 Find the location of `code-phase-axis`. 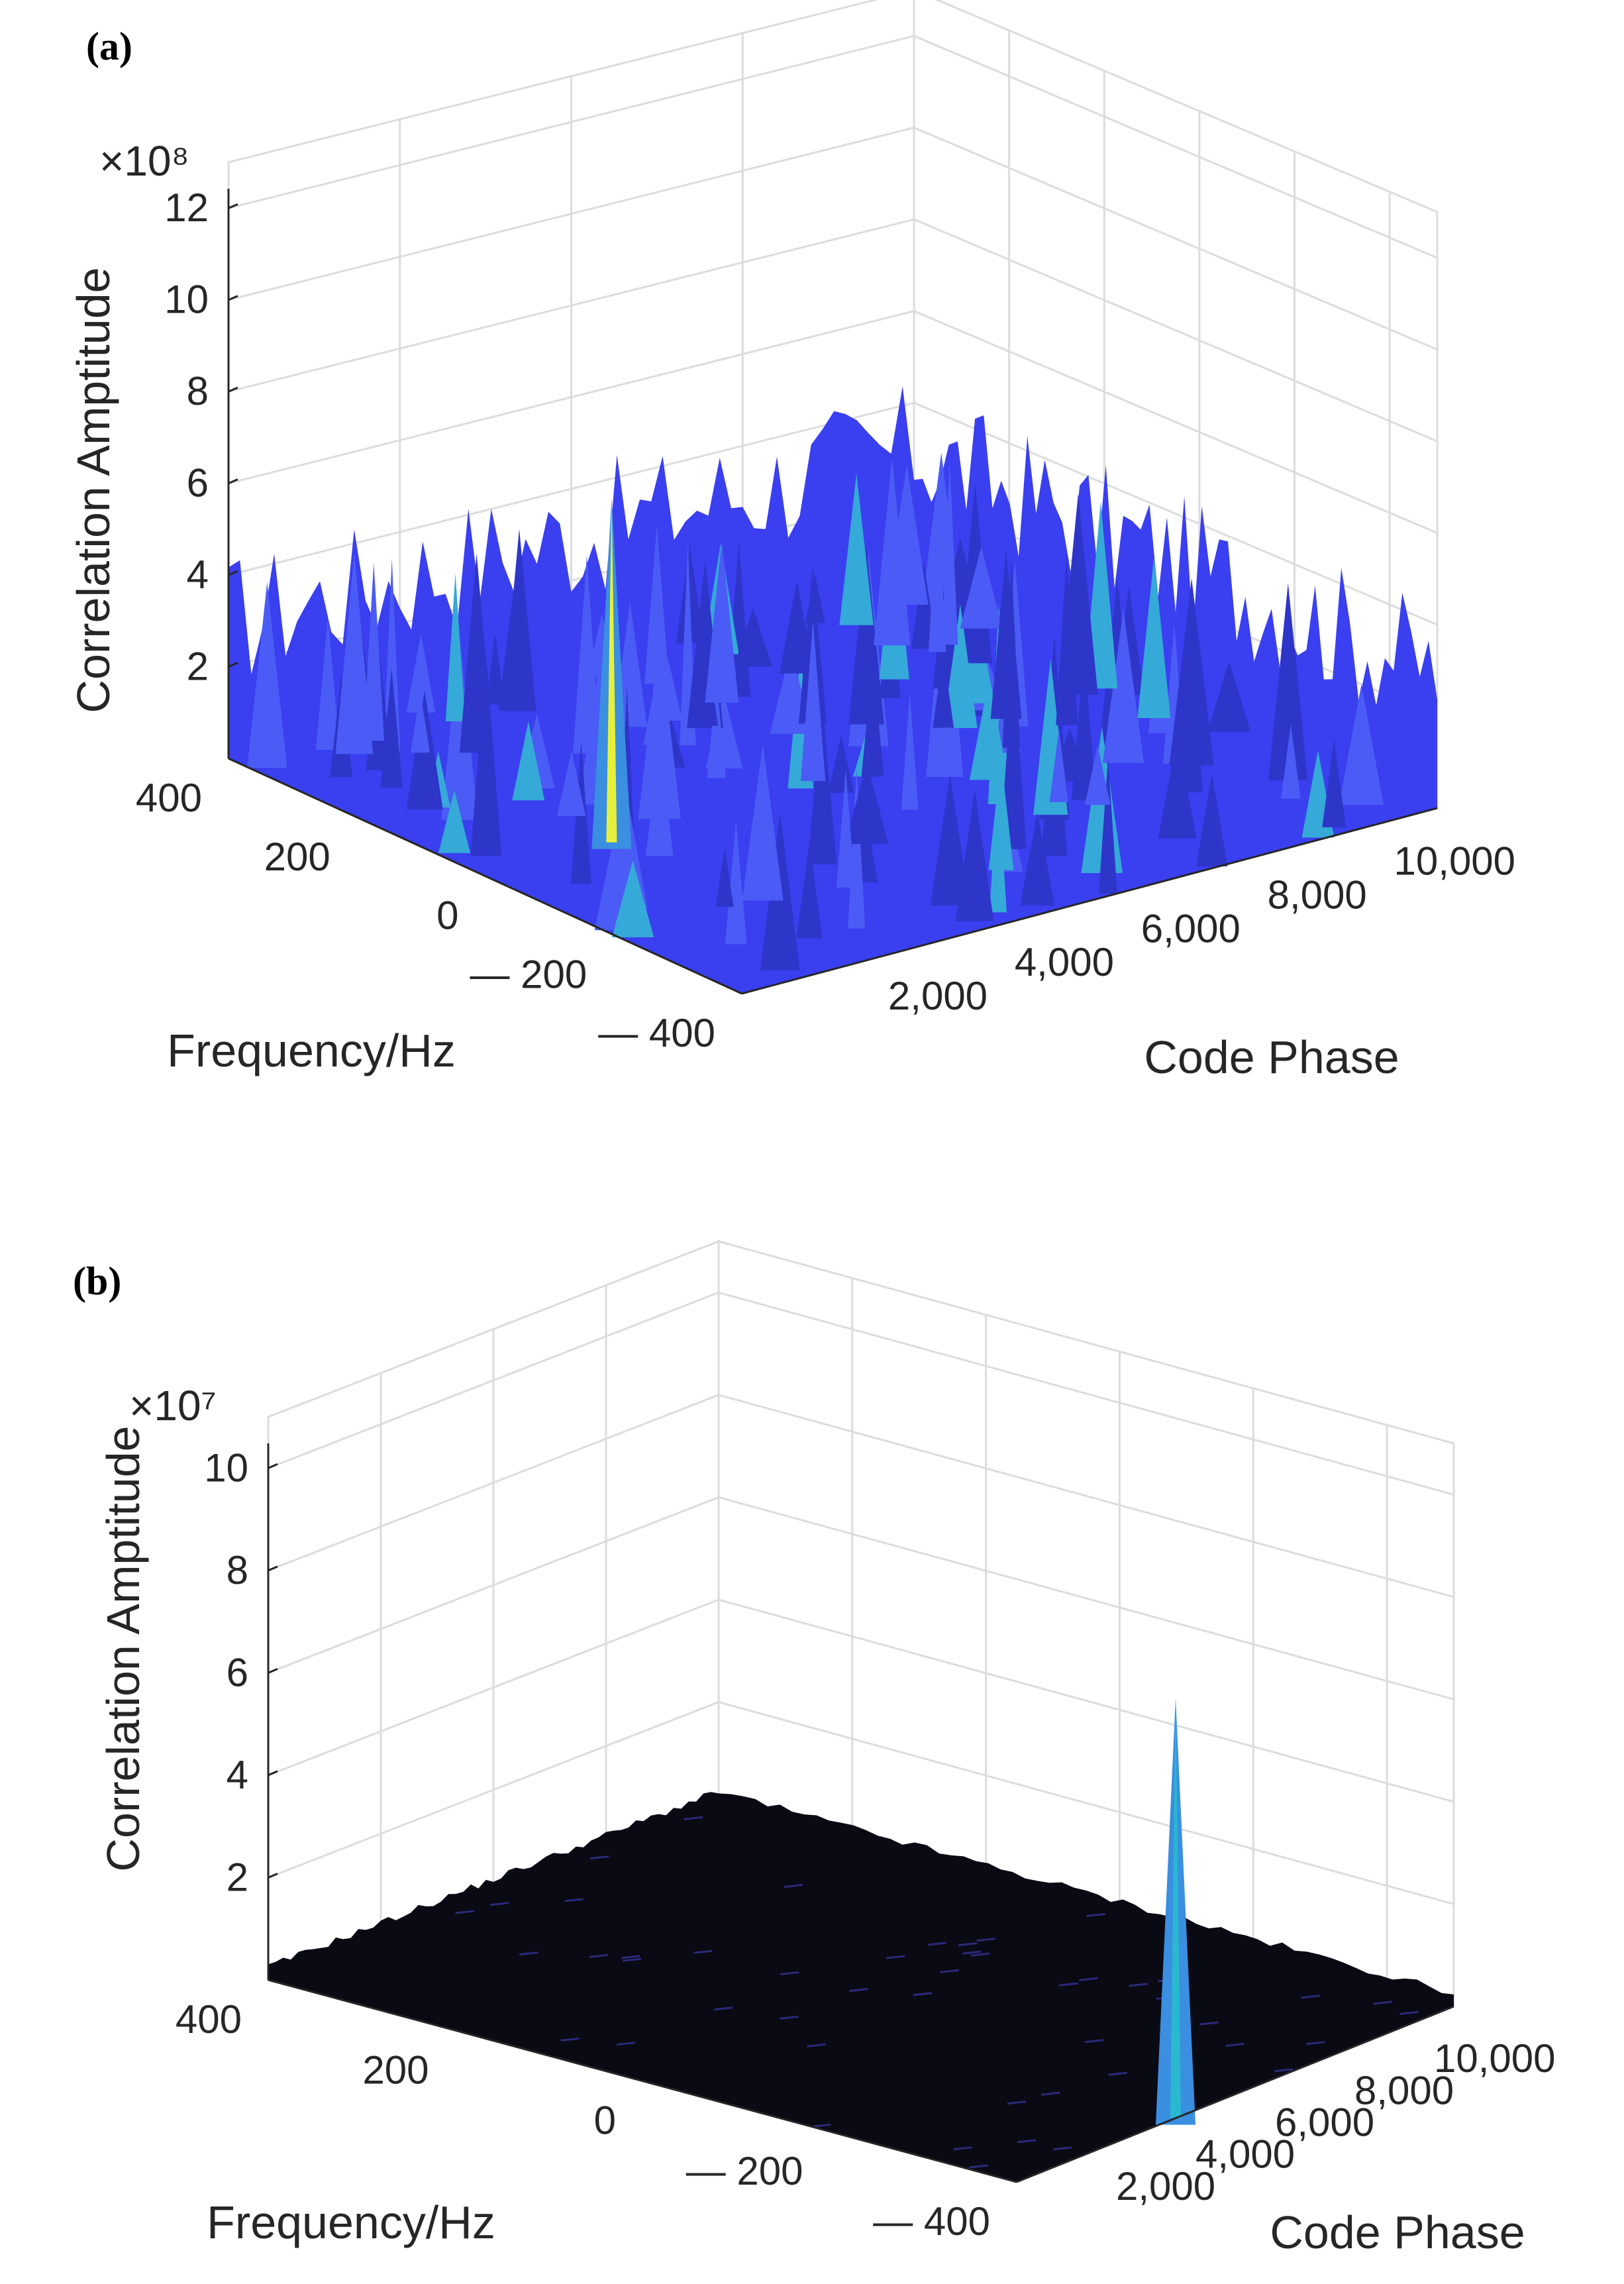

code-phase-axis is located at coordinates (1089, 901).